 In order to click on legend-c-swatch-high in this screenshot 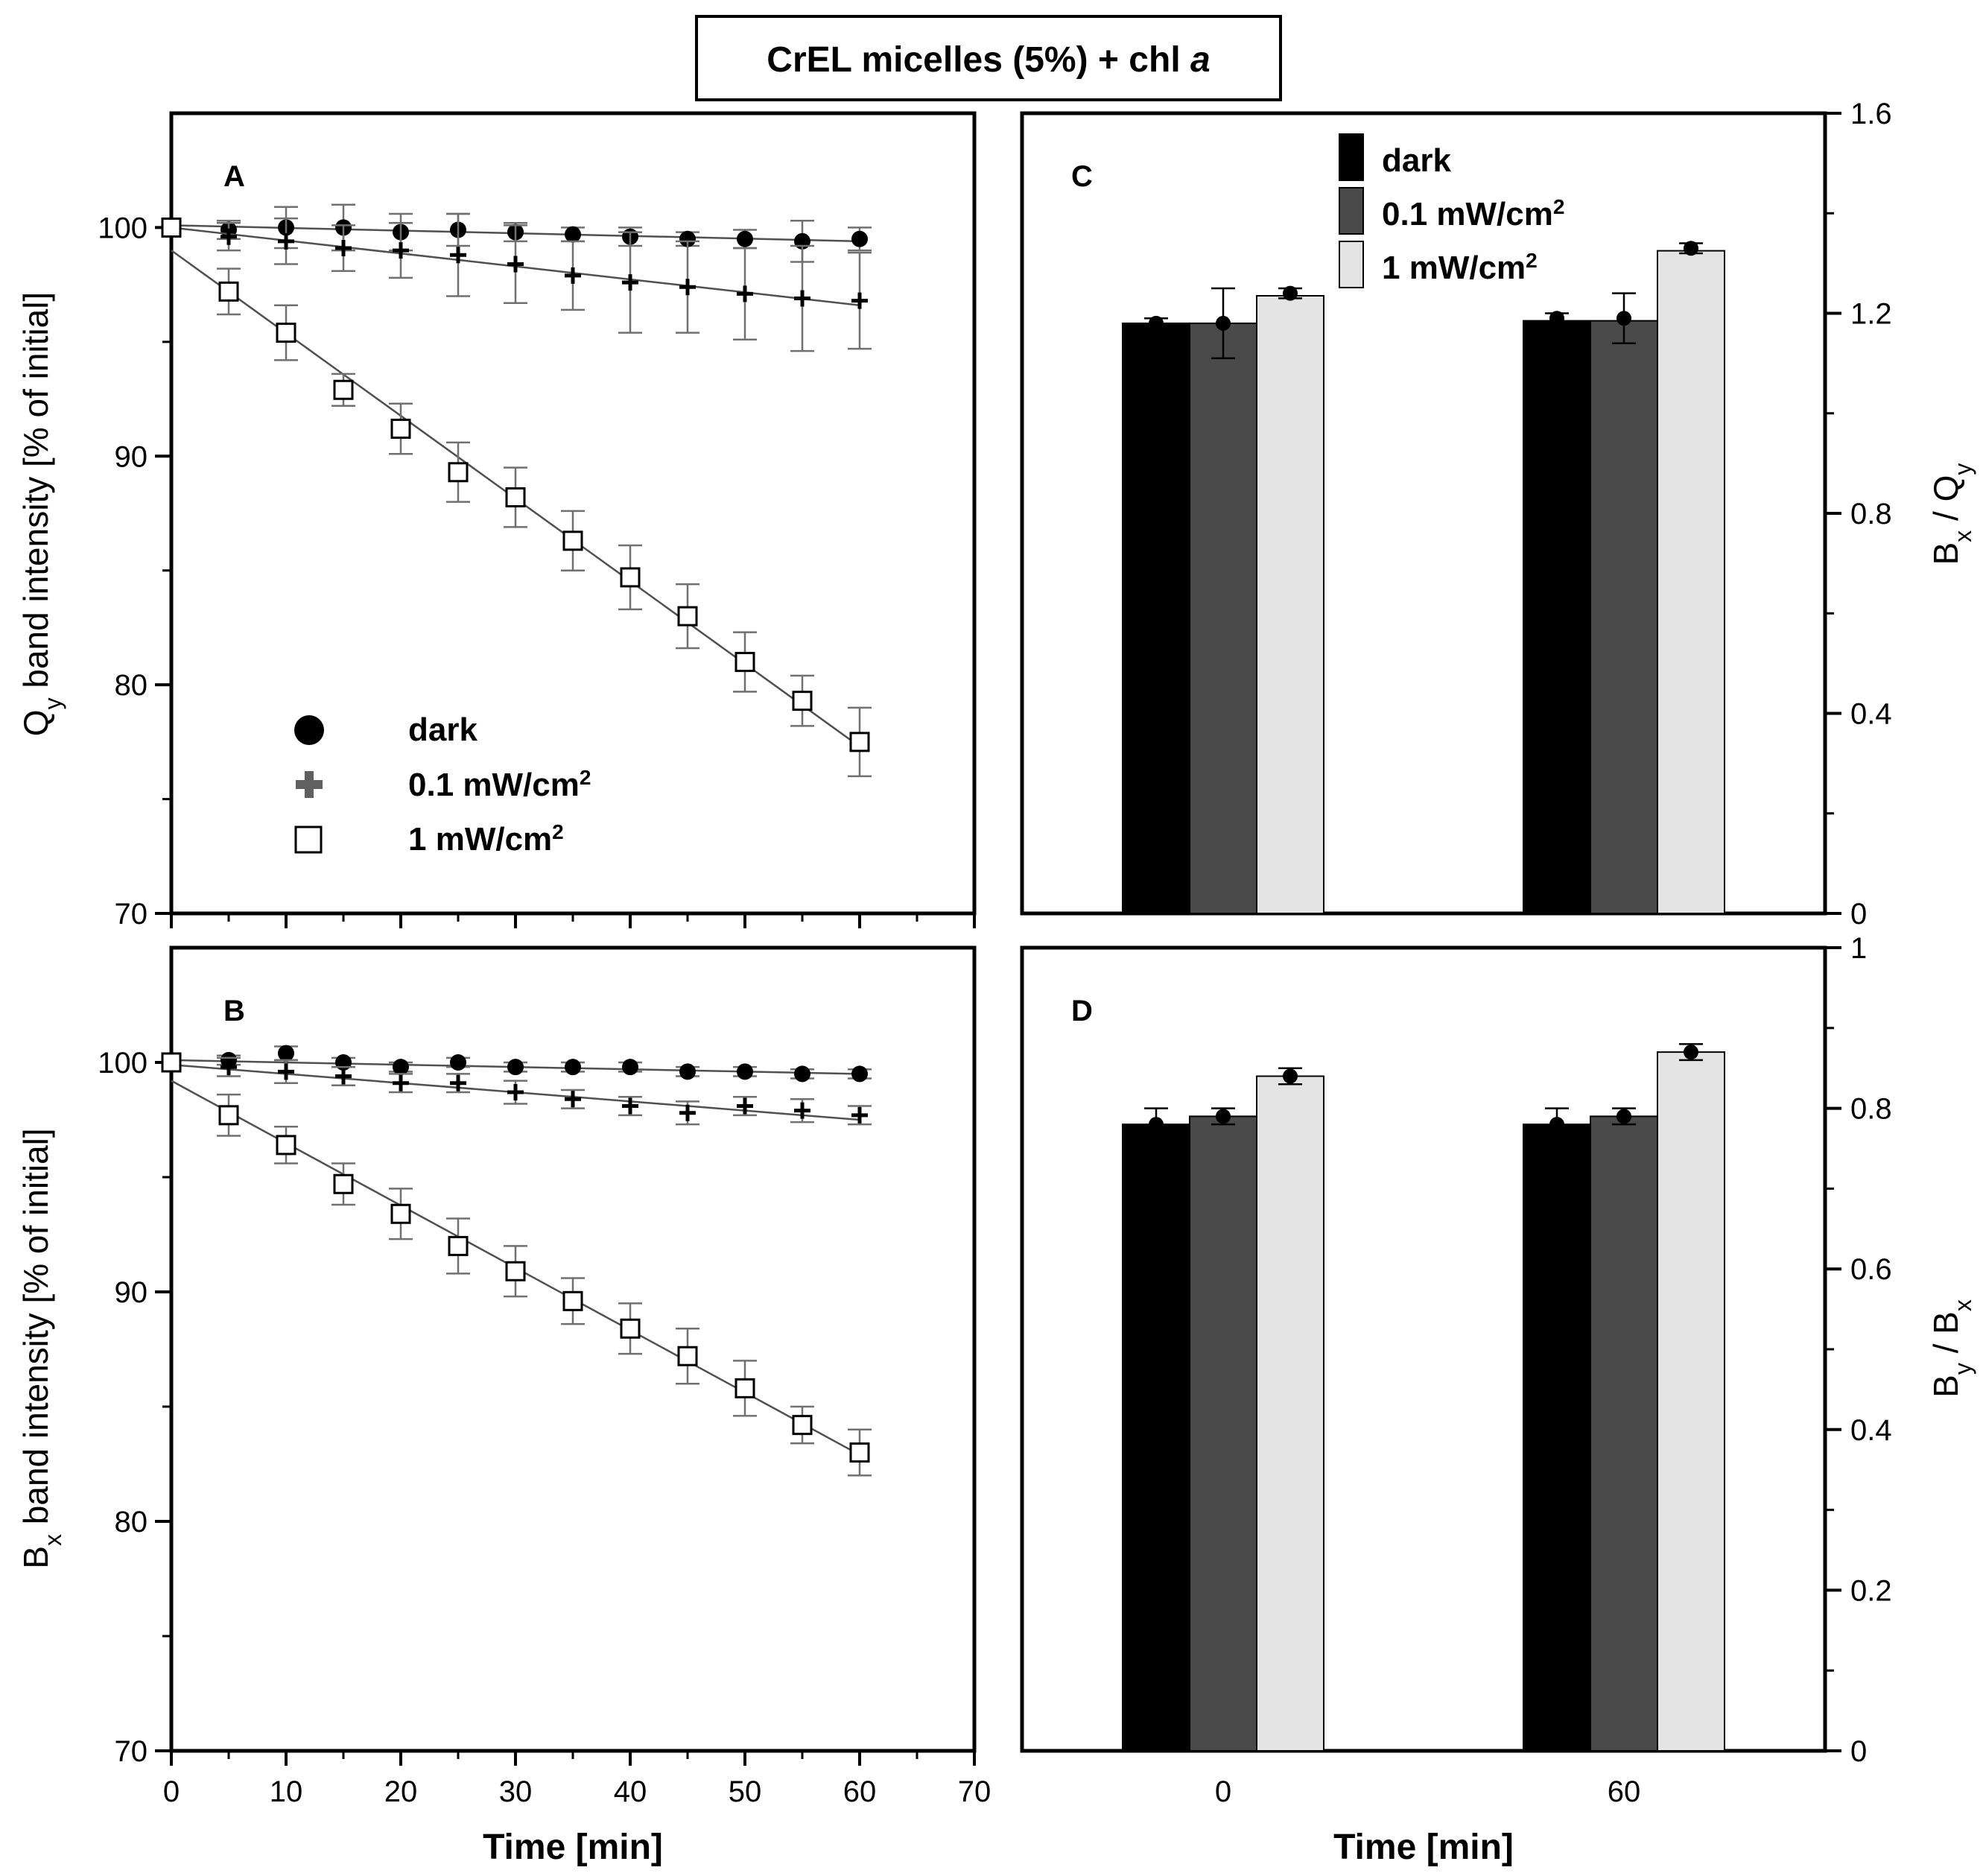, I will do `click(1351, 264)`.